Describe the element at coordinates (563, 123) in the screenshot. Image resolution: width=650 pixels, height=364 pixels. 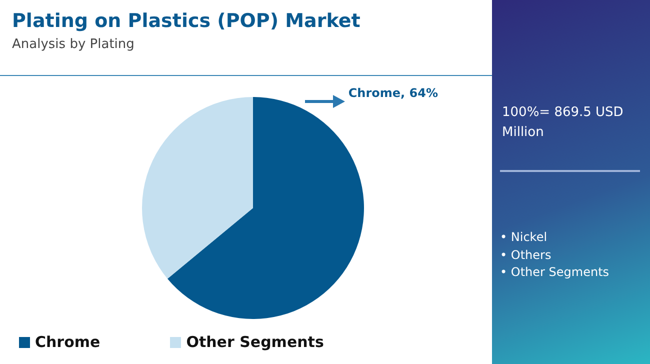
I see `text: 100%= 869.5 USD Million` at that location.